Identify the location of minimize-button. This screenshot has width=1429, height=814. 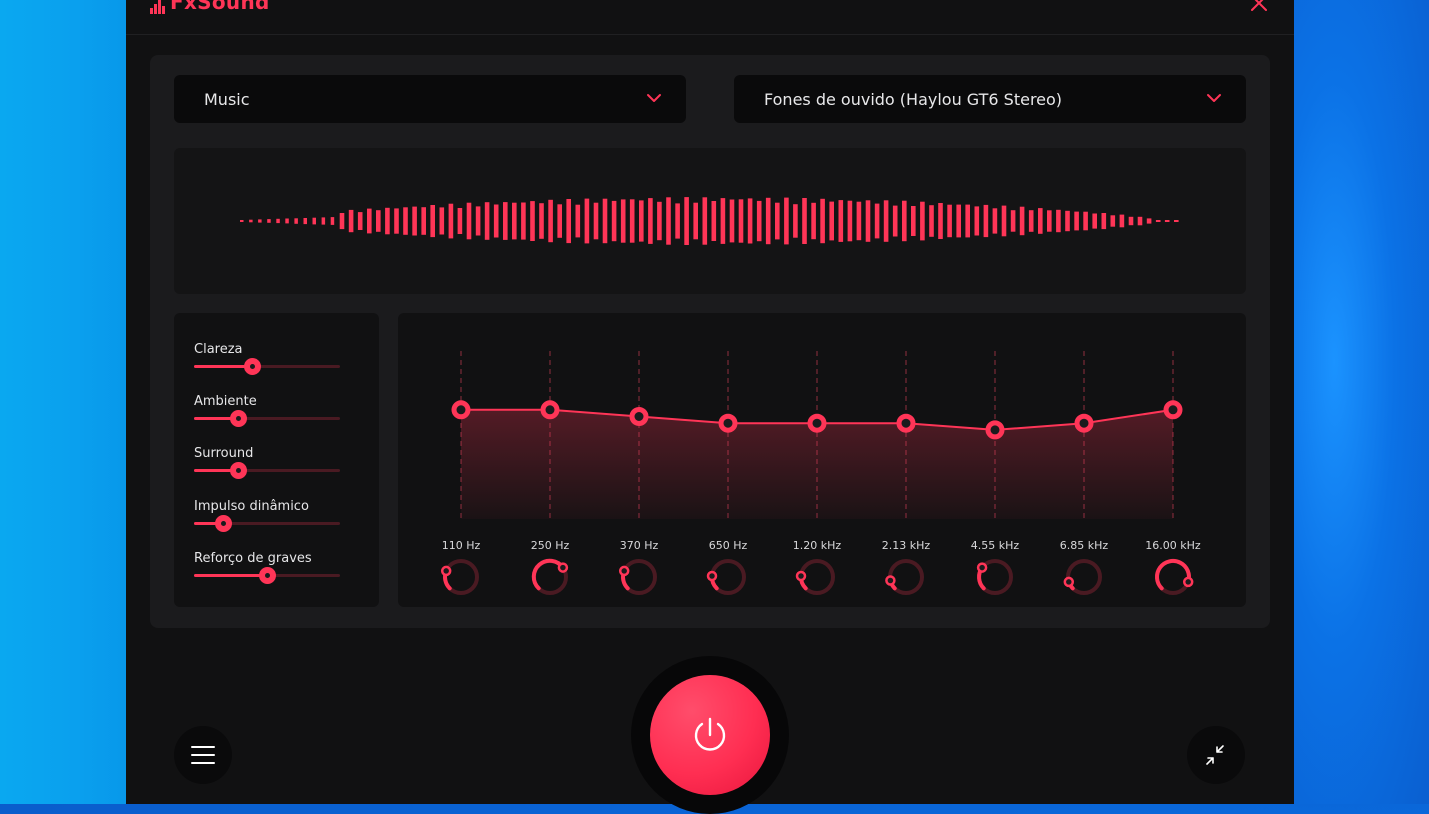
(1216, 755).